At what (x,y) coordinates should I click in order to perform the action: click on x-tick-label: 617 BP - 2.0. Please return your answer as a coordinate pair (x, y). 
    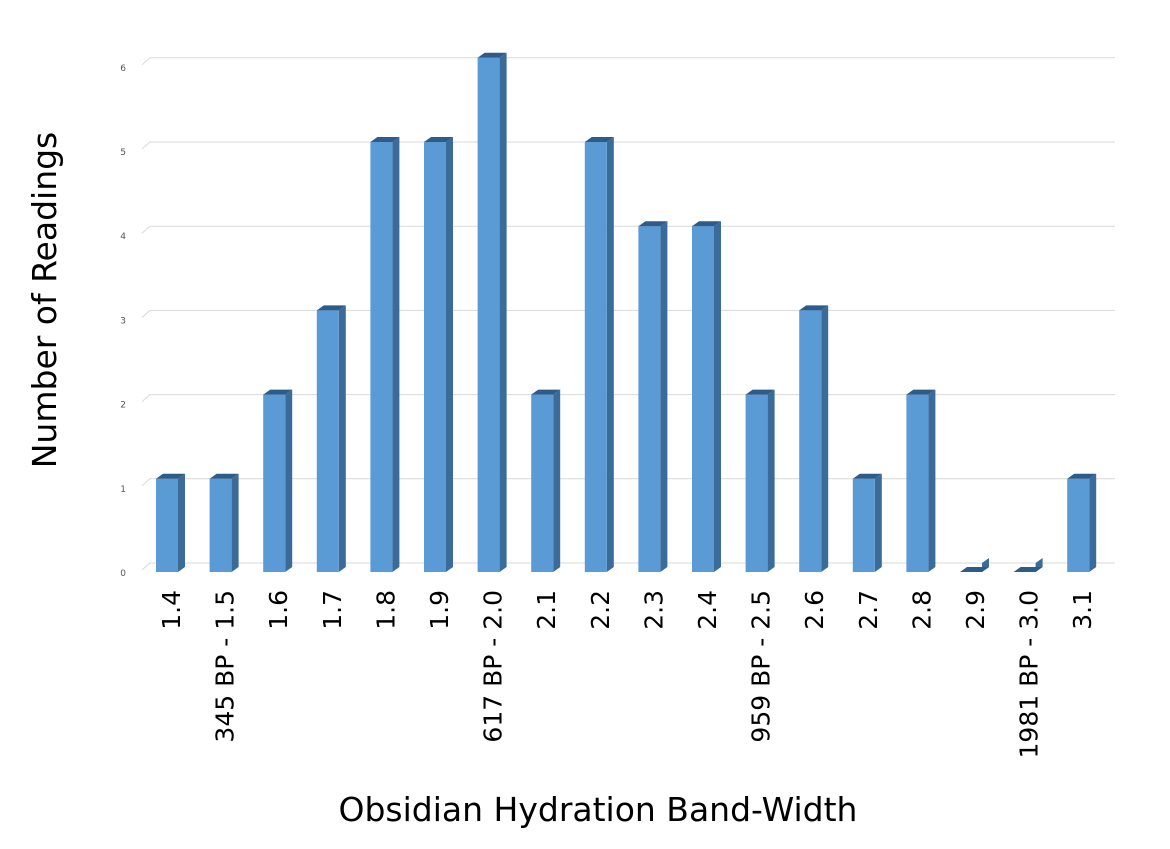
    Looking at the image, I should click on (493, 666).